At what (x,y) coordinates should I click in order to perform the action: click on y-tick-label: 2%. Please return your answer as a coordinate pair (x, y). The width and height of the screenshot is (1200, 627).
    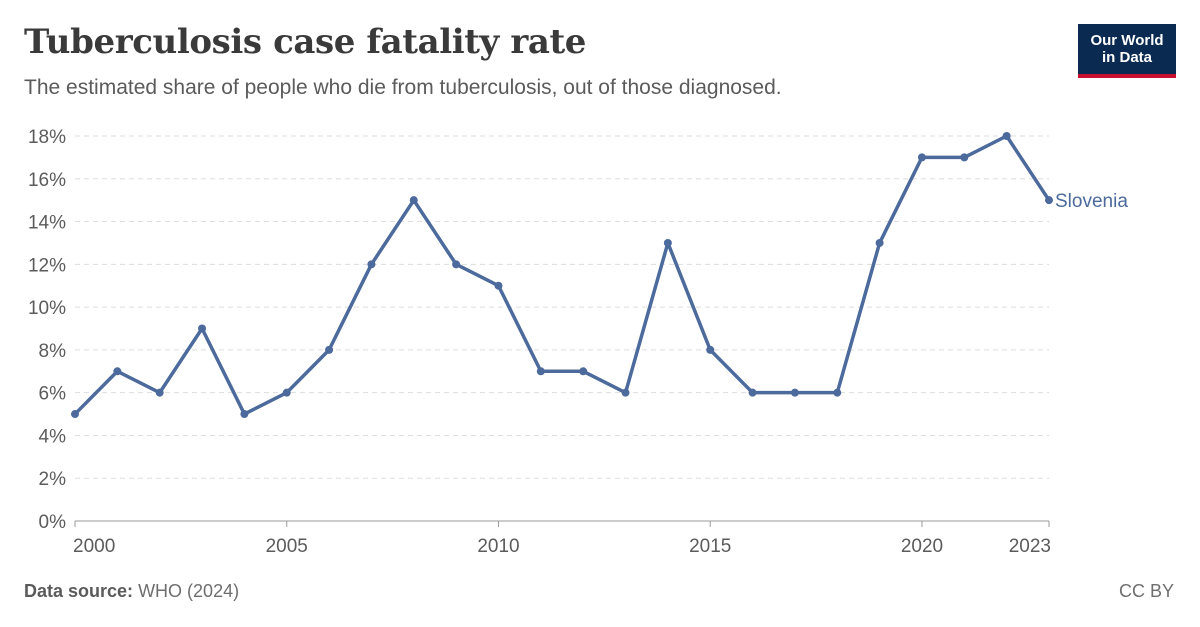
    Looking at the image, I should click on (53, 479).